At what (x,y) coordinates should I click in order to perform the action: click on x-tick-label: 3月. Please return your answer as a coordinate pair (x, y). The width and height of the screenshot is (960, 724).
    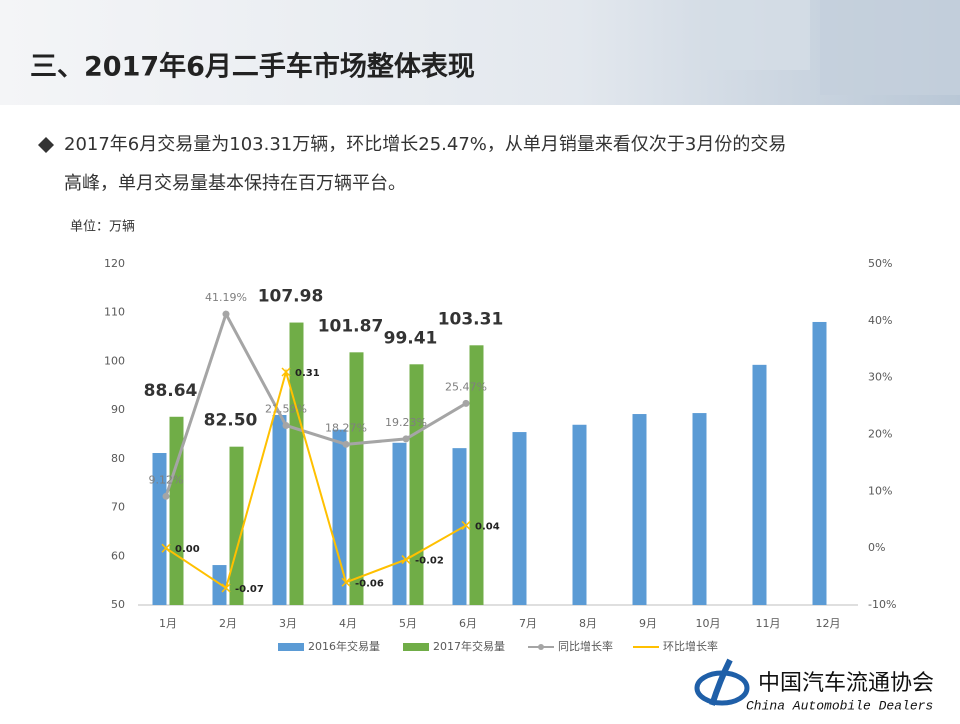
    Looking at the image, I should click on (288, 623).